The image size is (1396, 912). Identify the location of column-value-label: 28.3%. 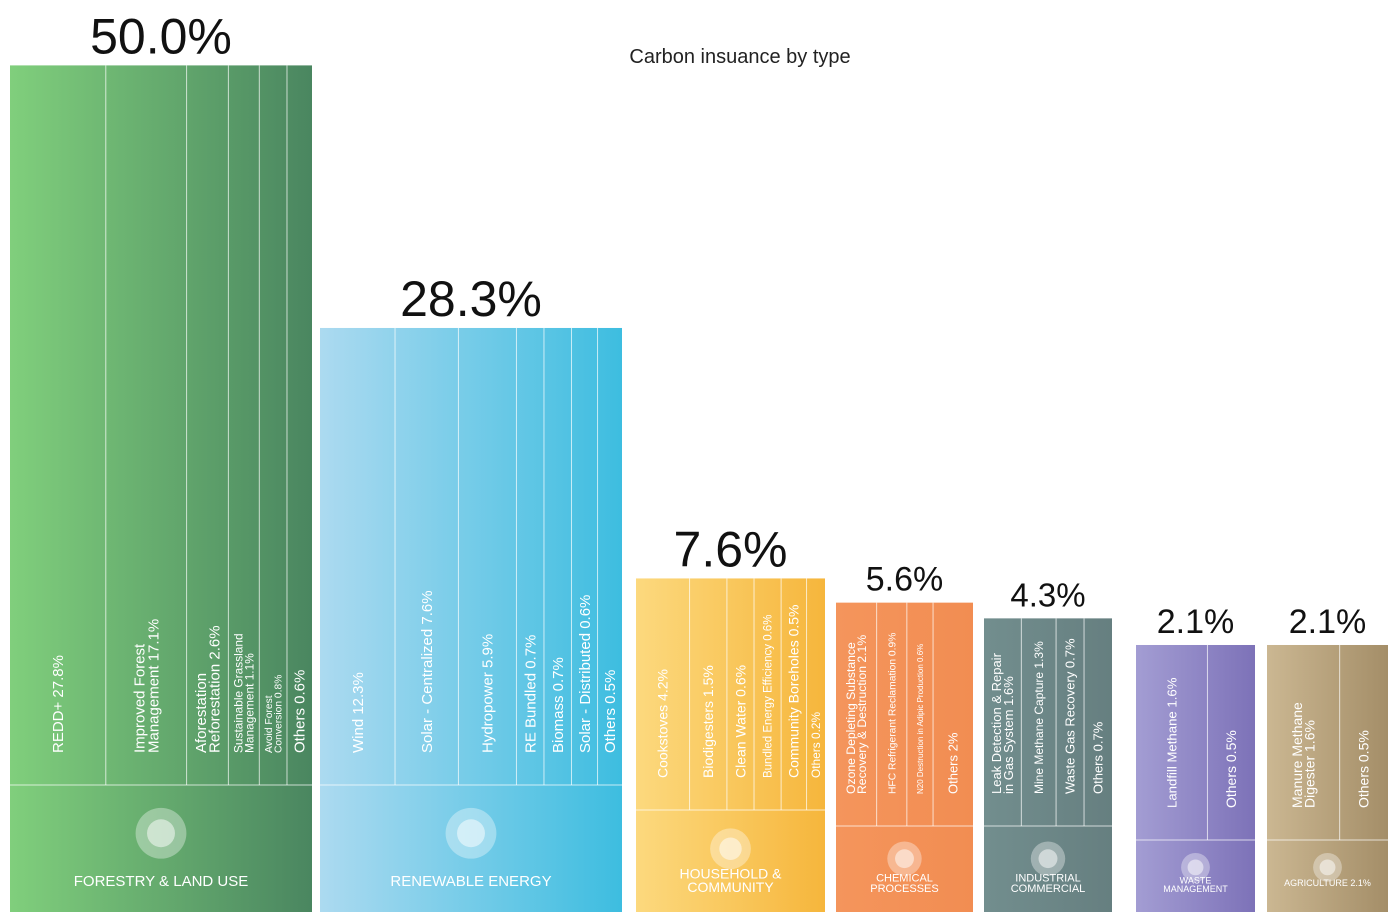
(471, 299).